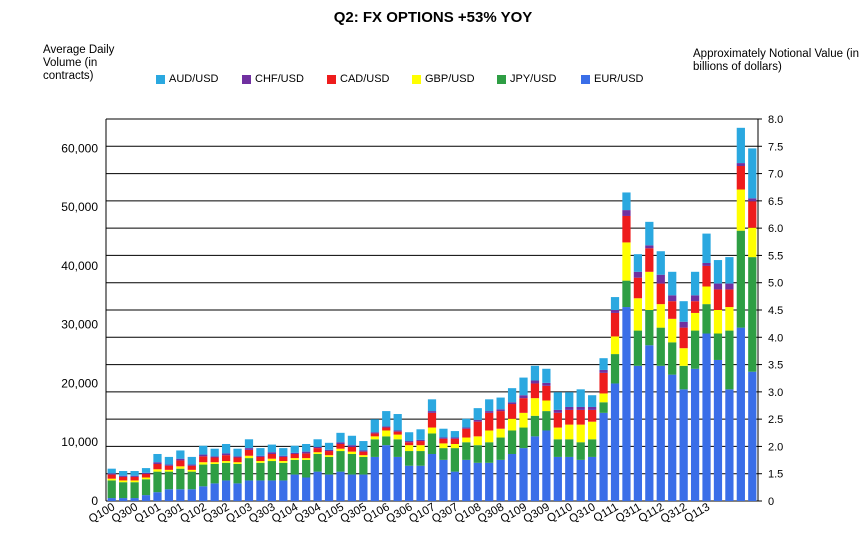 The height and width of the screenshot is (557, 866). I want to click on y2-tick-label: 5.0, so click(775, 284).